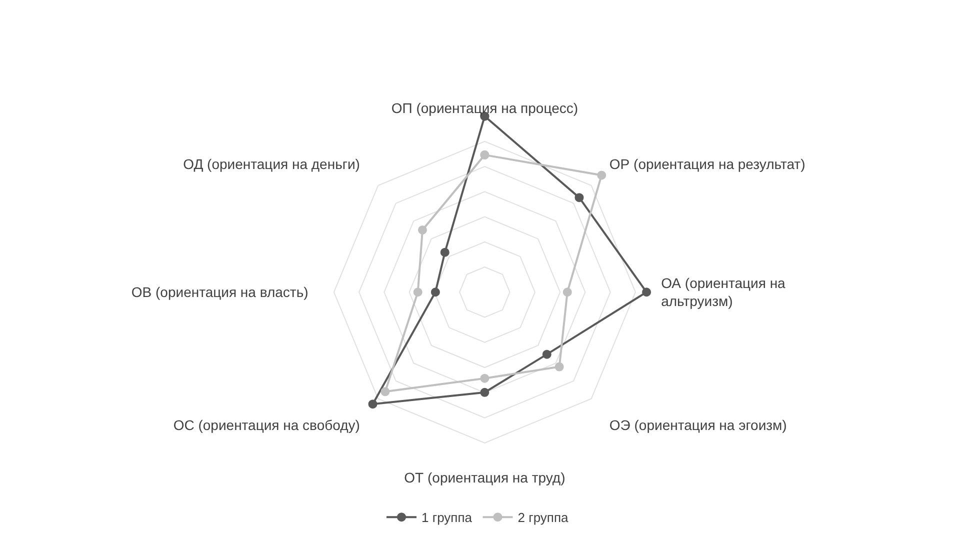  Describe the element at coordinates (266, 425) in the screenshot. I see `spoke-label: ОС (ориентация на свободу)` at that location.